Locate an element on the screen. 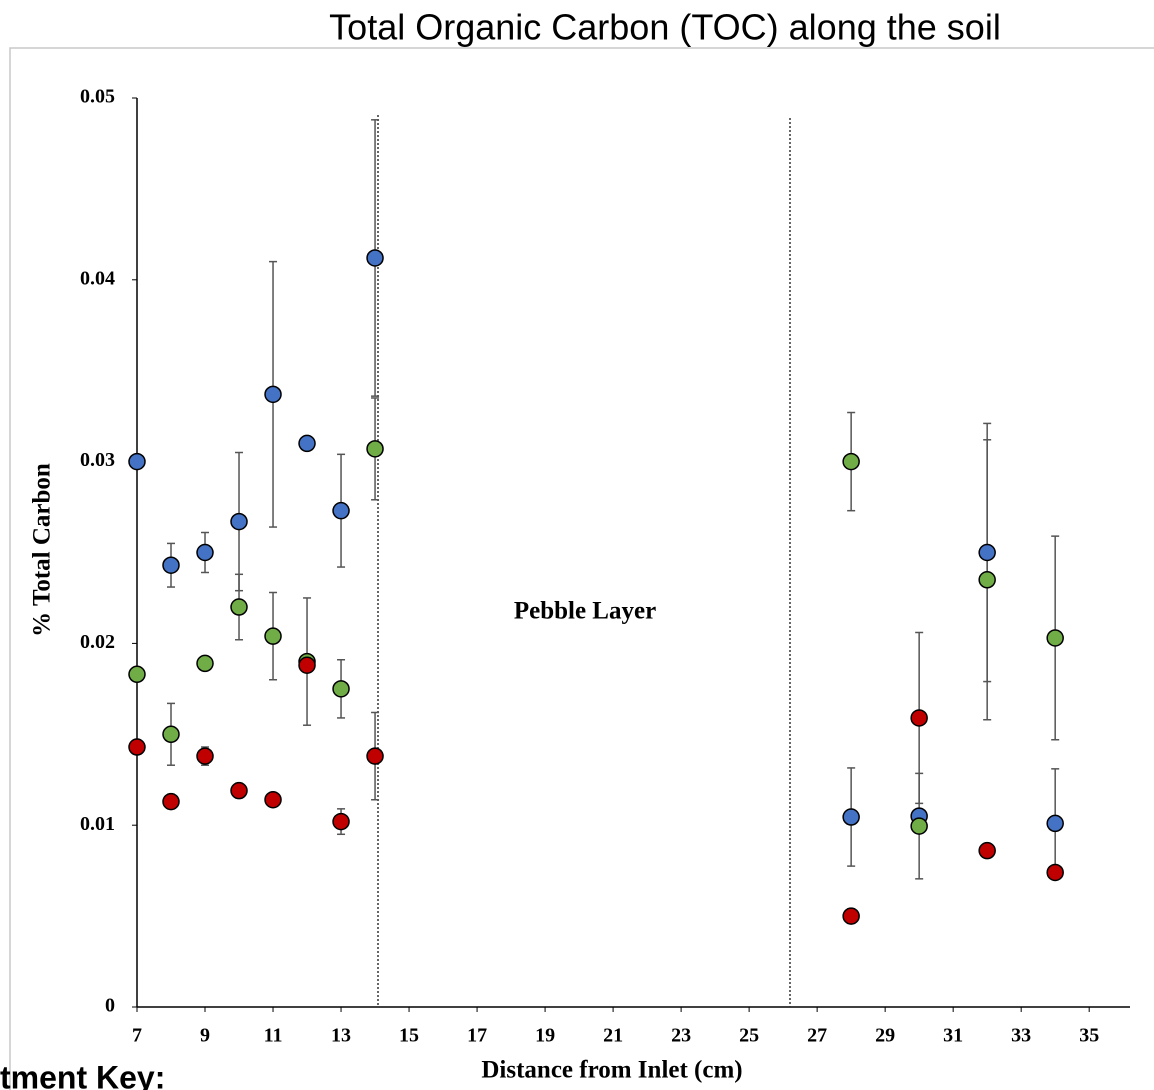  x-tick-label: 31 is located at coordinates (953, 1036).